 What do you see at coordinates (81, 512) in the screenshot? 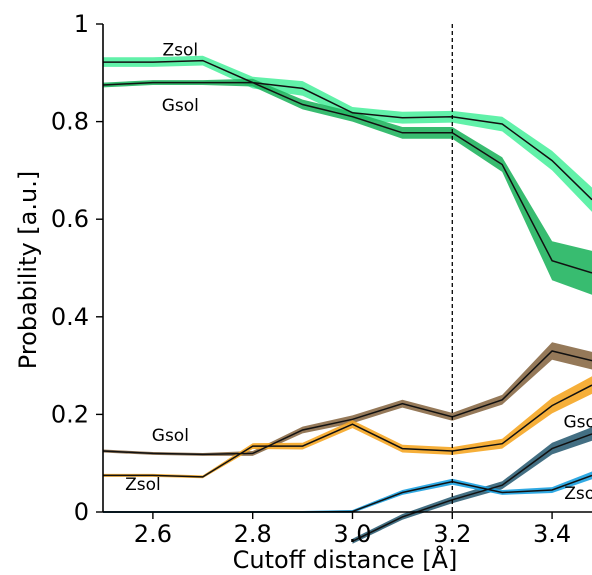
I see `y-tick-label: 0` at bounding box center [81, 512].